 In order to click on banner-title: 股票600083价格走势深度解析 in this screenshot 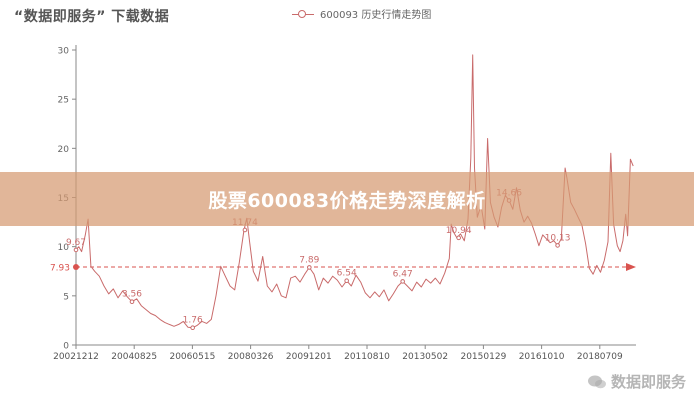, I will do `click(347, 200)`.